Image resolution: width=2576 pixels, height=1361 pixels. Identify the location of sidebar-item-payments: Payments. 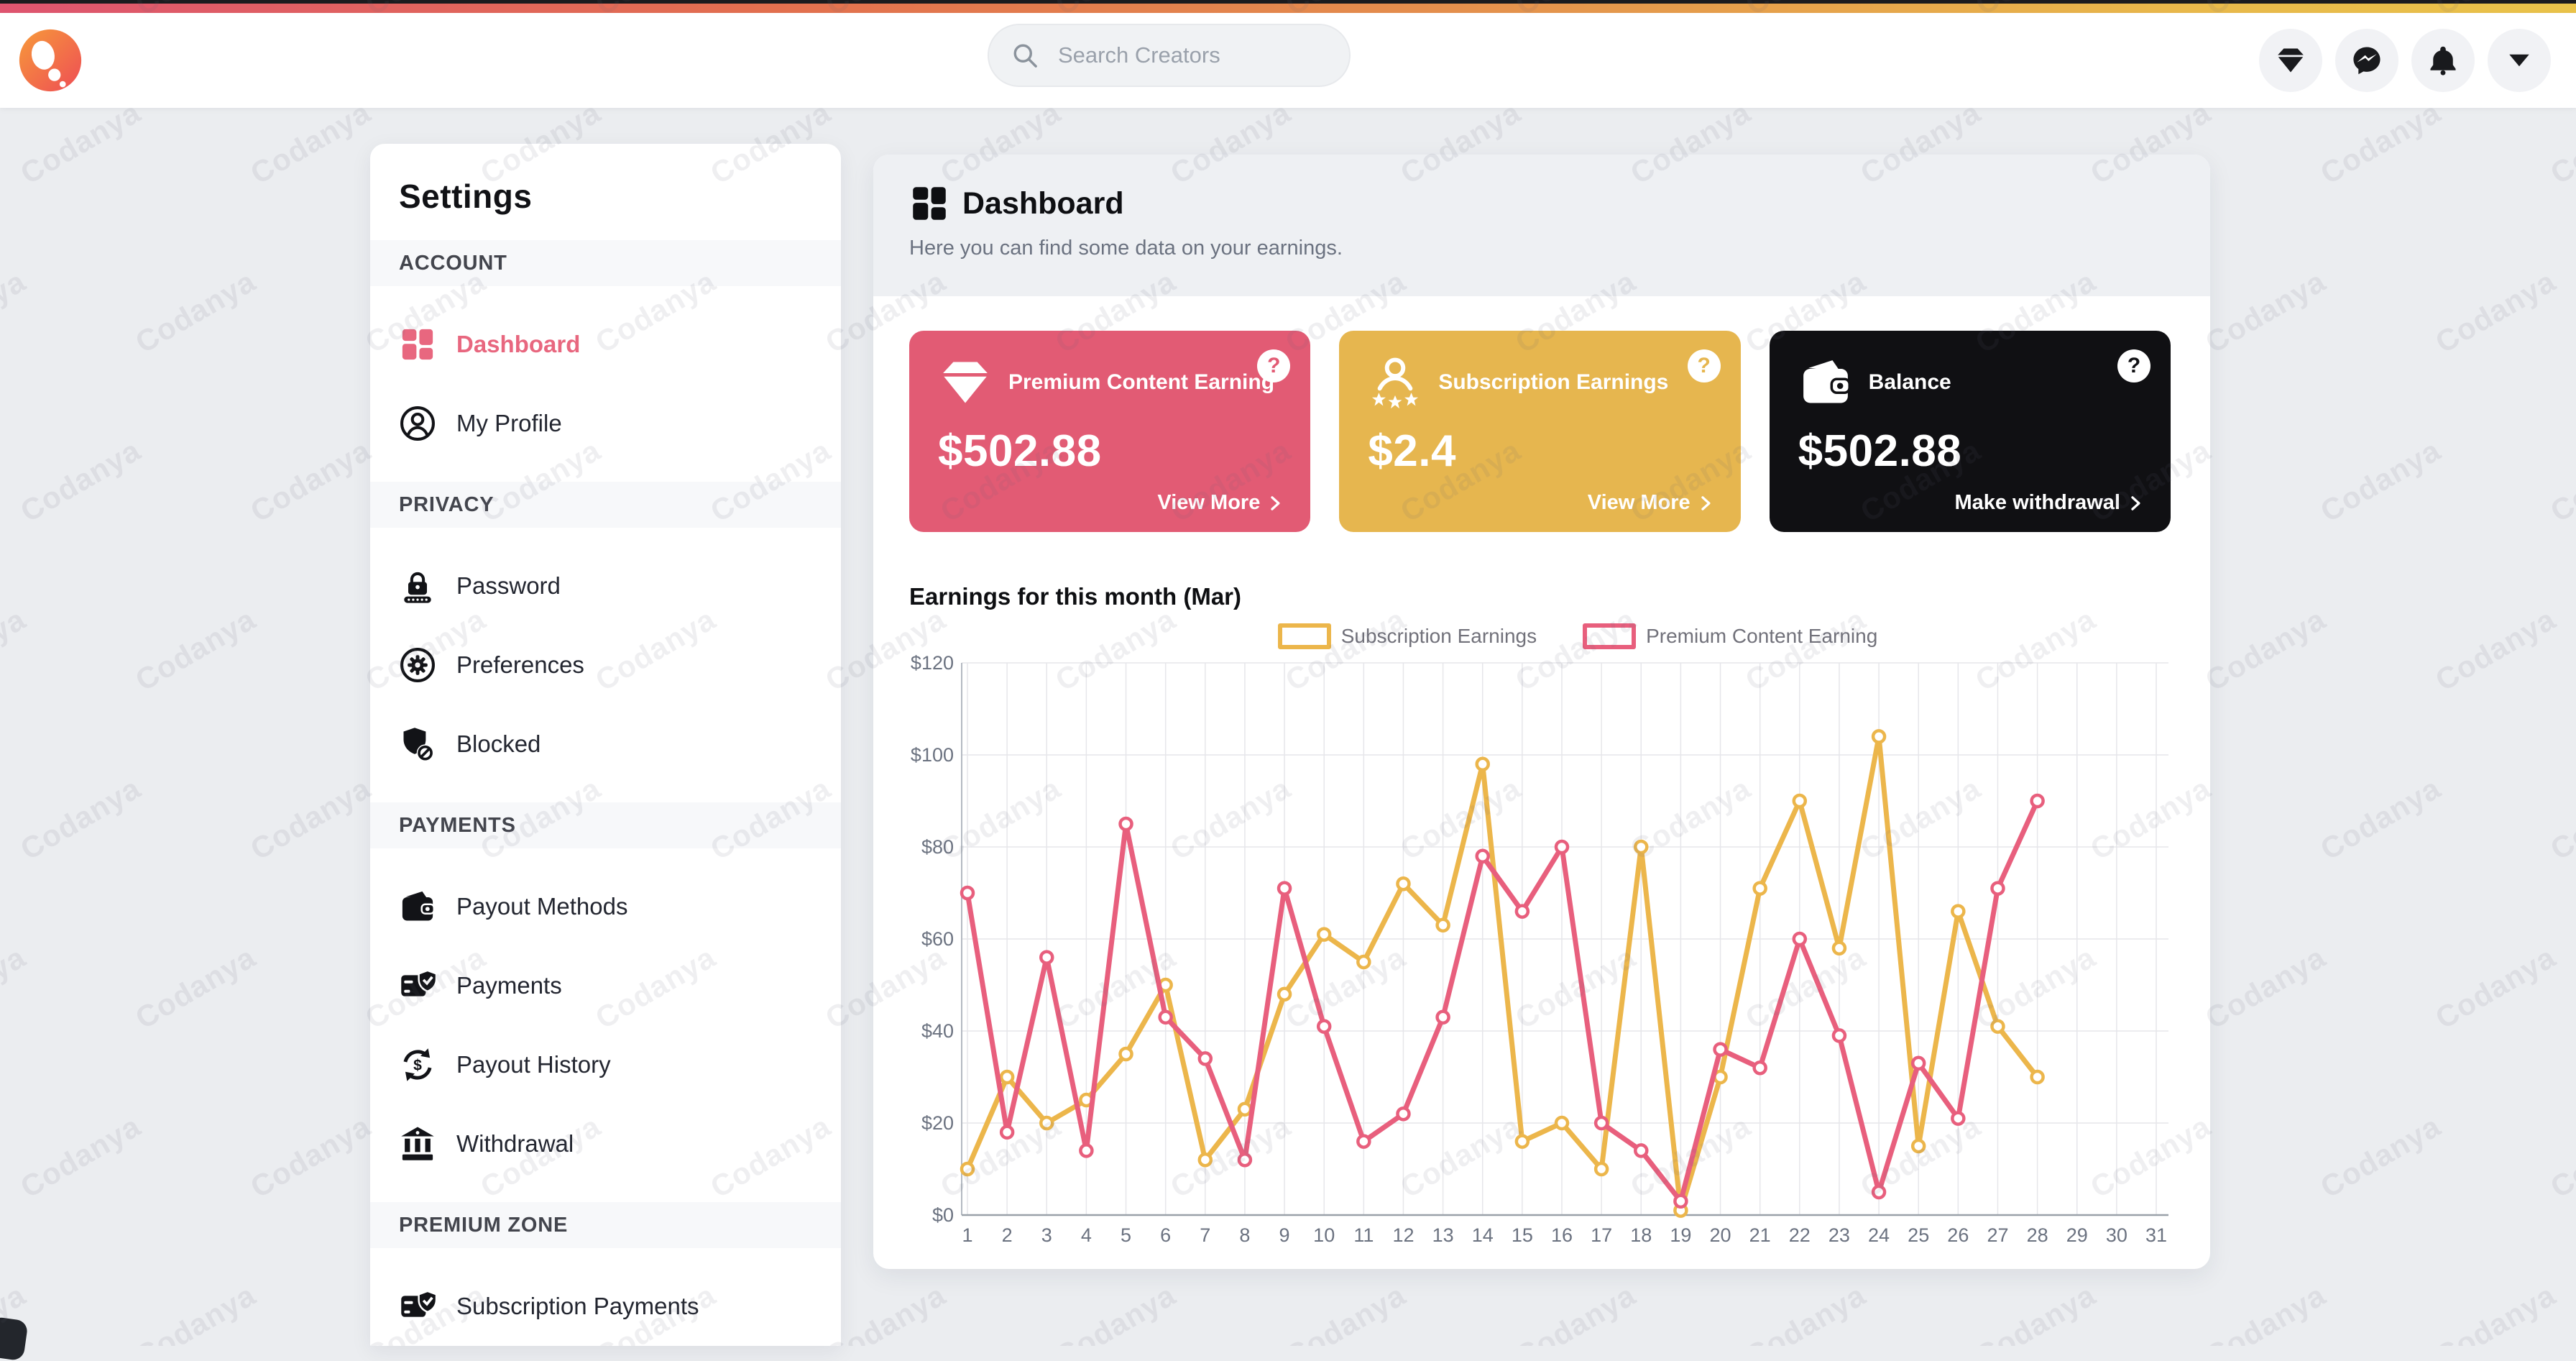
(605, 985).